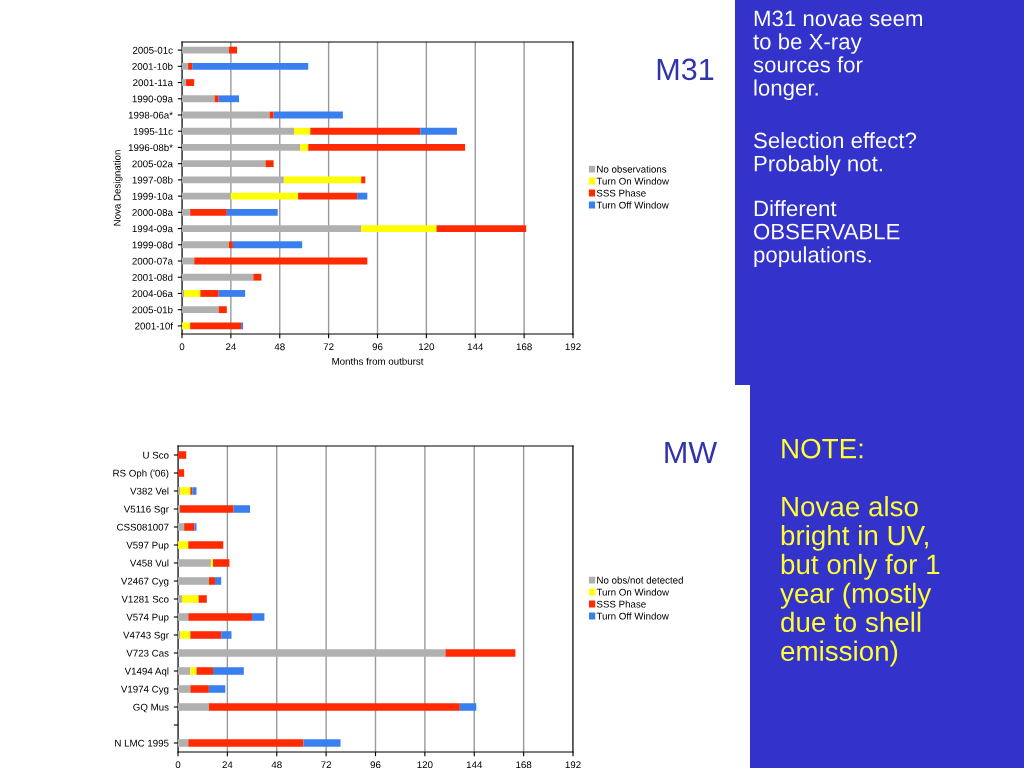 The width and height of the screenshot is (1024, 768). I want to click on y-tick-label: 1997-08b, so click(152, 180).